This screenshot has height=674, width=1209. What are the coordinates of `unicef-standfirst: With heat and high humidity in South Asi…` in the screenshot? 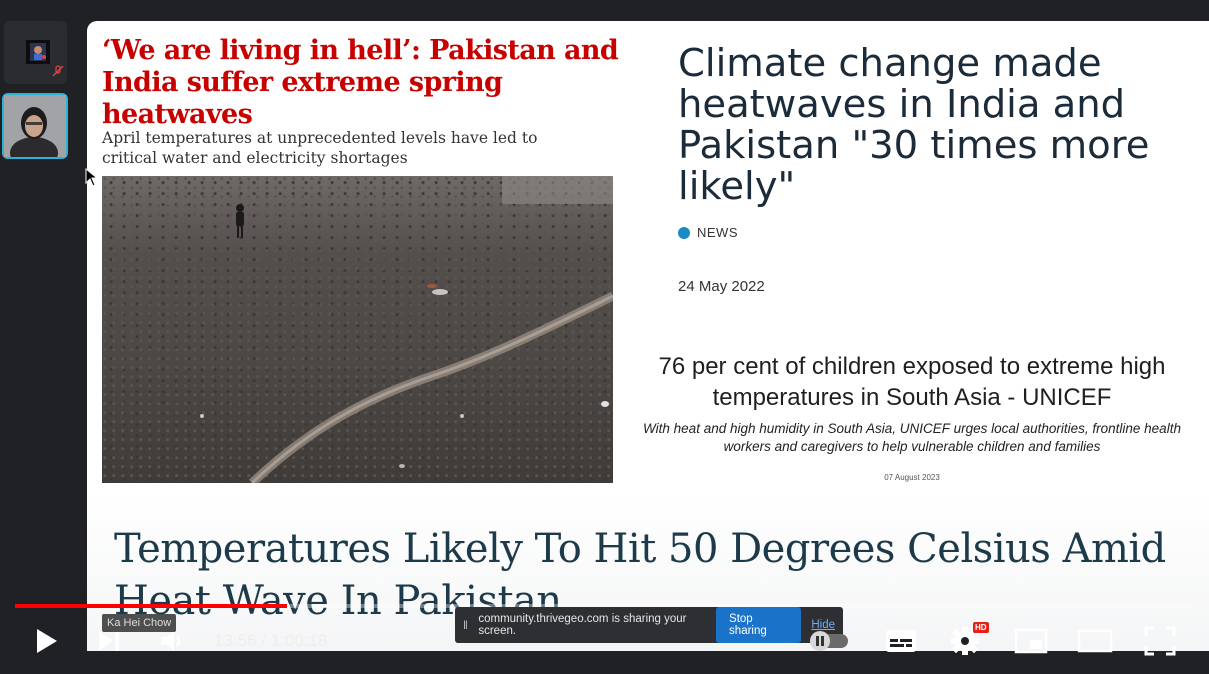 It's located at (912, 437).